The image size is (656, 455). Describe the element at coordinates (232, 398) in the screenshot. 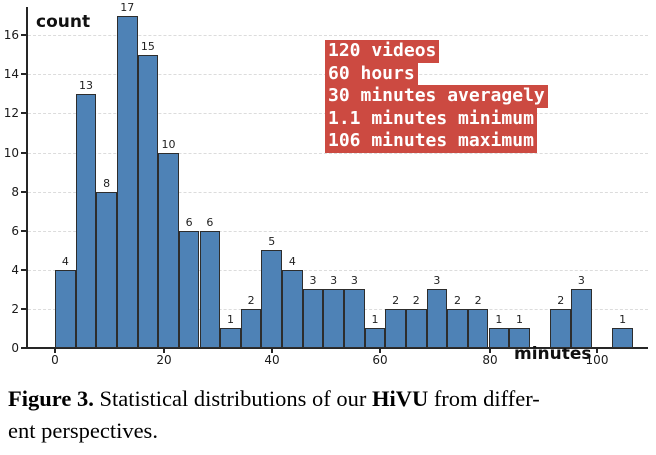

I see `caption-text: Statistical distributions of our` at that location.